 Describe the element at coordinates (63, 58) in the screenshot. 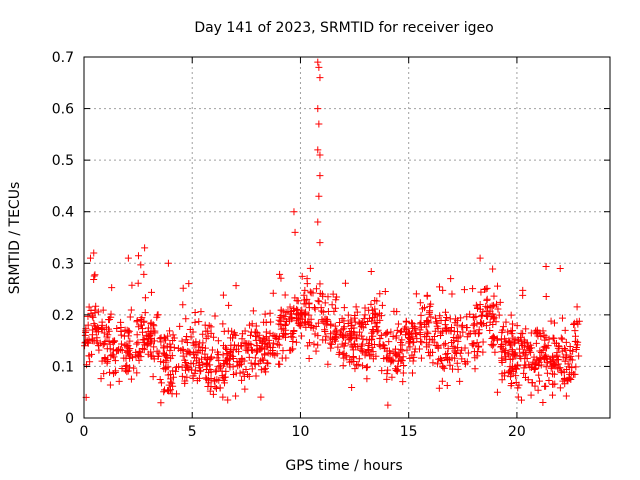

I see `y-tick-label: 0.7` at that location.